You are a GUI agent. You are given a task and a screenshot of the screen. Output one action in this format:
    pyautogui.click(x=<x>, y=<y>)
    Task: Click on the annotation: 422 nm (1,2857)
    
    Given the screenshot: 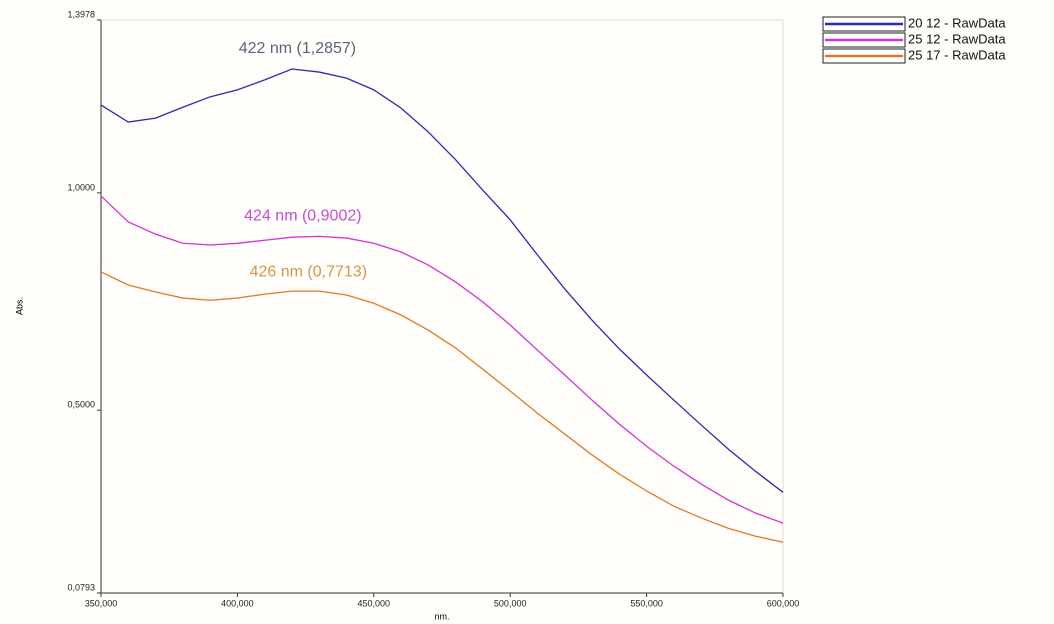 What is the action you would take?
    pyautogui.click(x=297, y=48)
    